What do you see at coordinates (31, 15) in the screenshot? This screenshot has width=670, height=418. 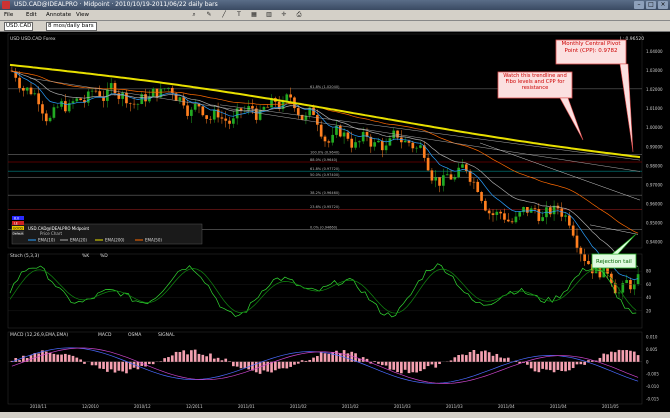 I see `menu-edit: Edit` at bounding box center [31, 15].